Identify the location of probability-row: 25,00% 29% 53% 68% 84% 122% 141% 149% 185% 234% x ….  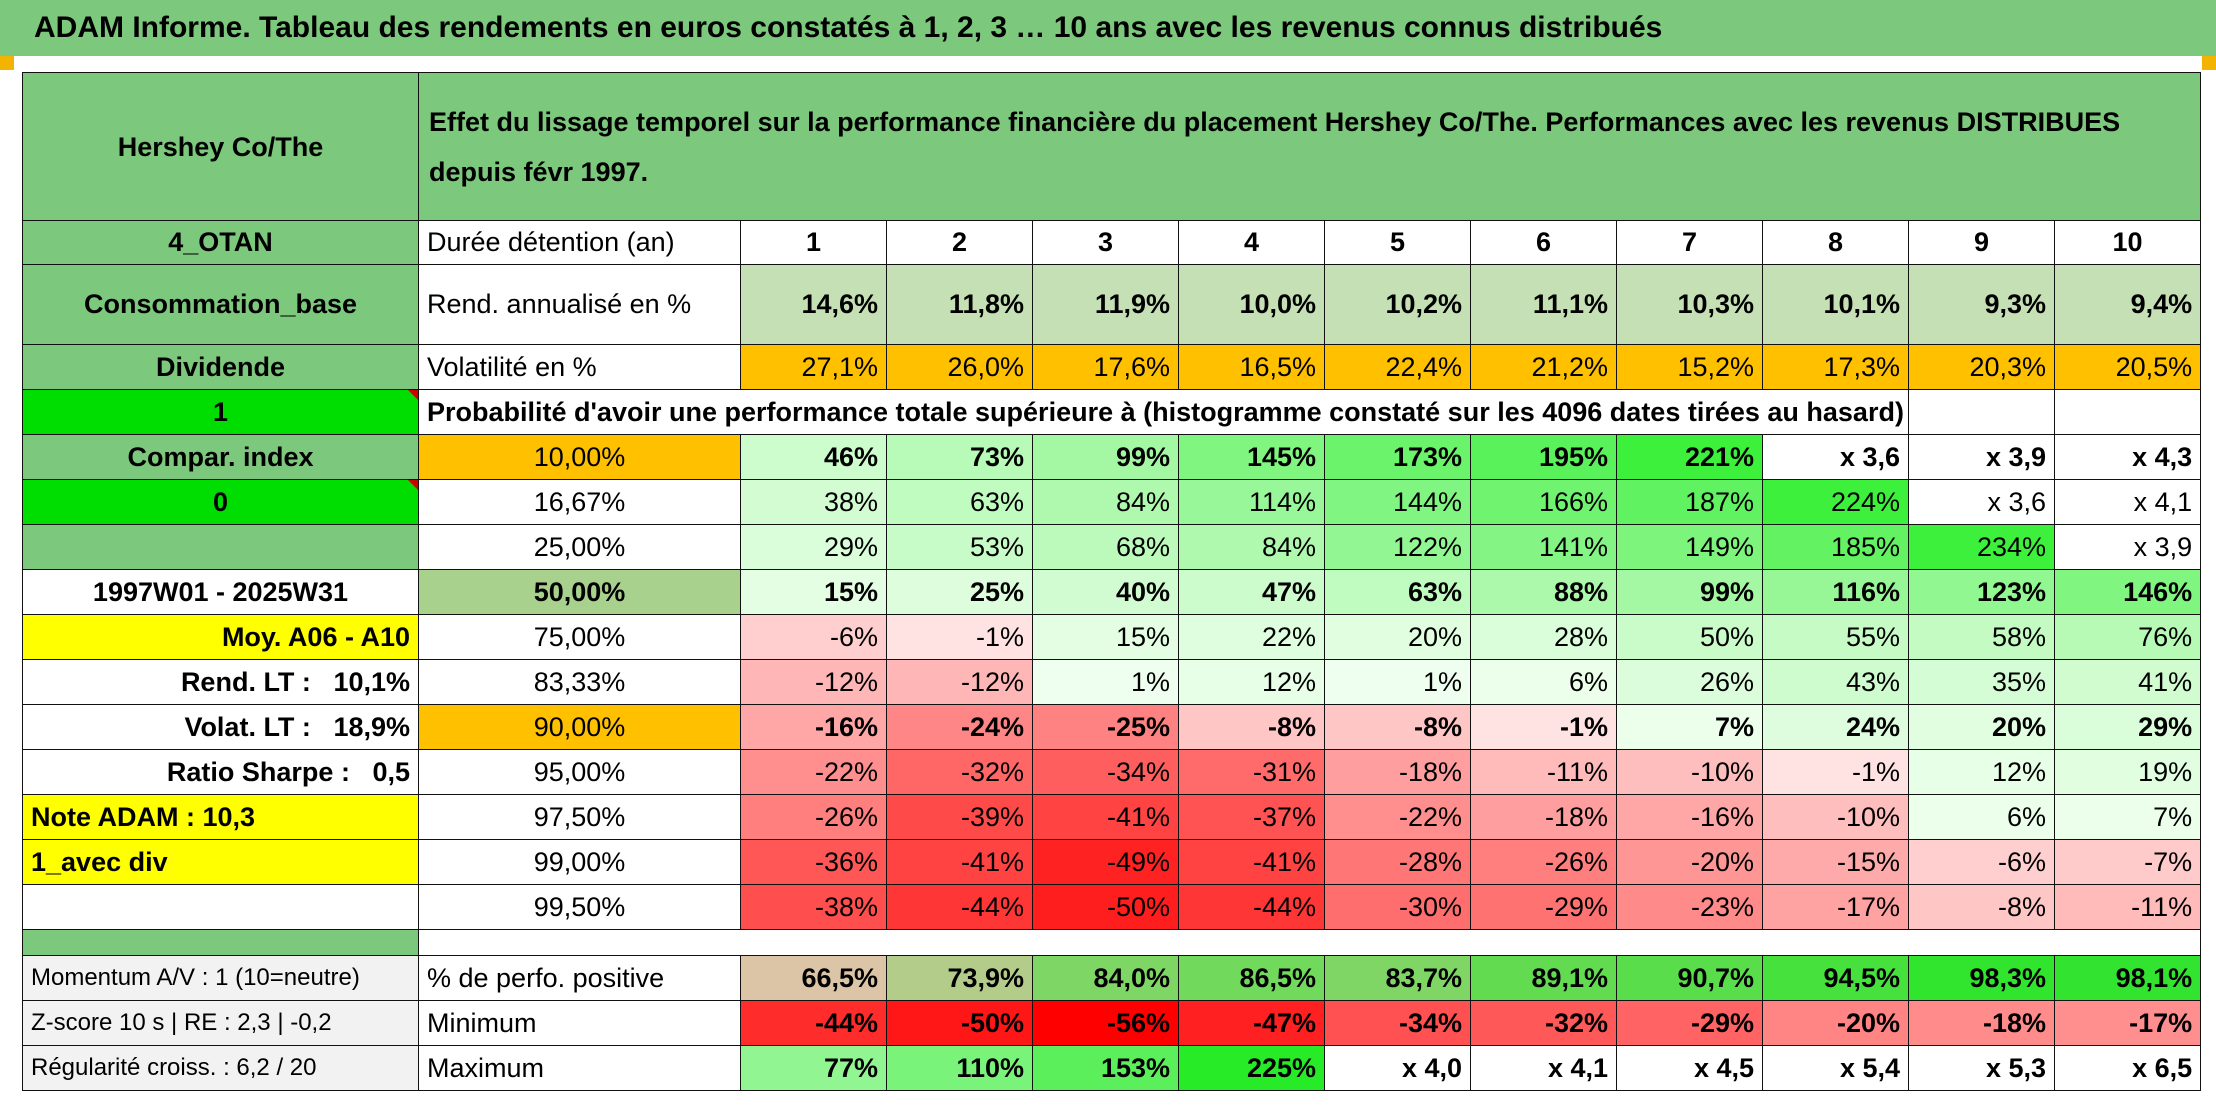
(1112, 547).